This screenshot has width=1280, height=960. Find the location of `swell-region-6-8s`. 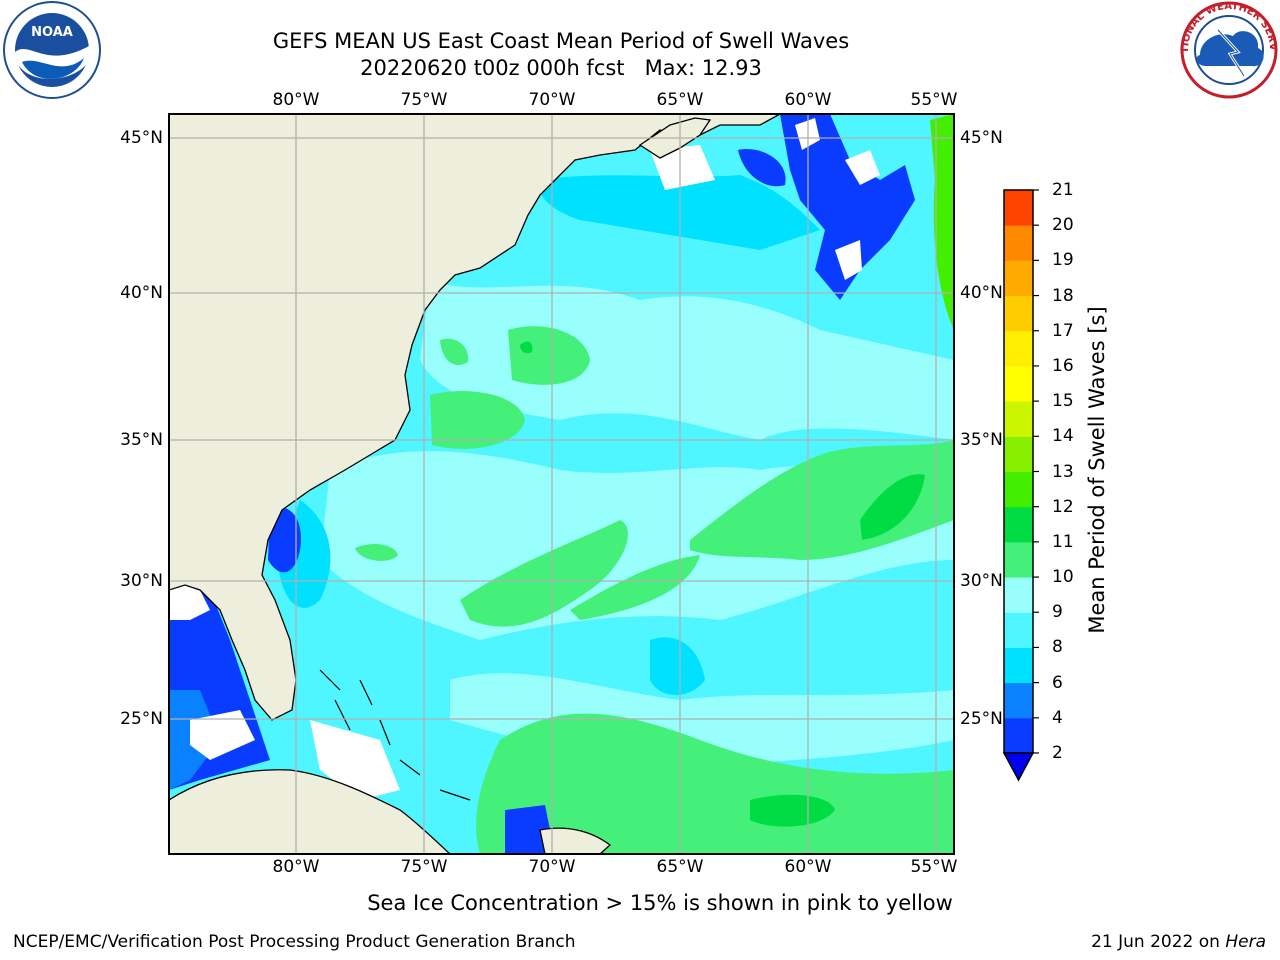

swell-region-6-8s is located at coordinates (677, 666).